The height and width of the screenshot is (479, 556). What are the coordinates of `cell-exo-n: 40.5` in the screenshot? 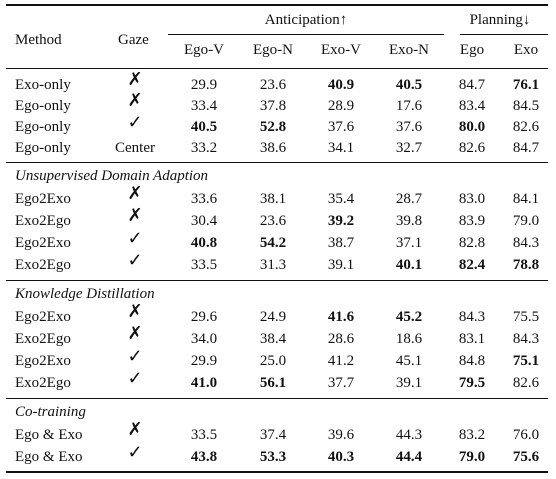 It's located at (409, 85).